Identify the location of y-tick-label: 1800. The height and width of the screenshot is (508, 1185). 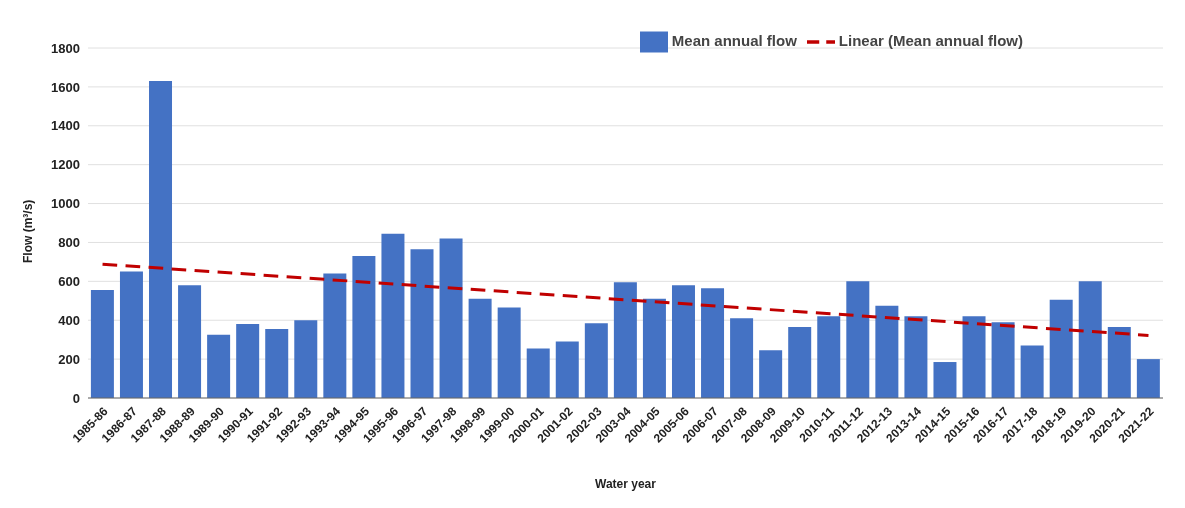
(65, 48).